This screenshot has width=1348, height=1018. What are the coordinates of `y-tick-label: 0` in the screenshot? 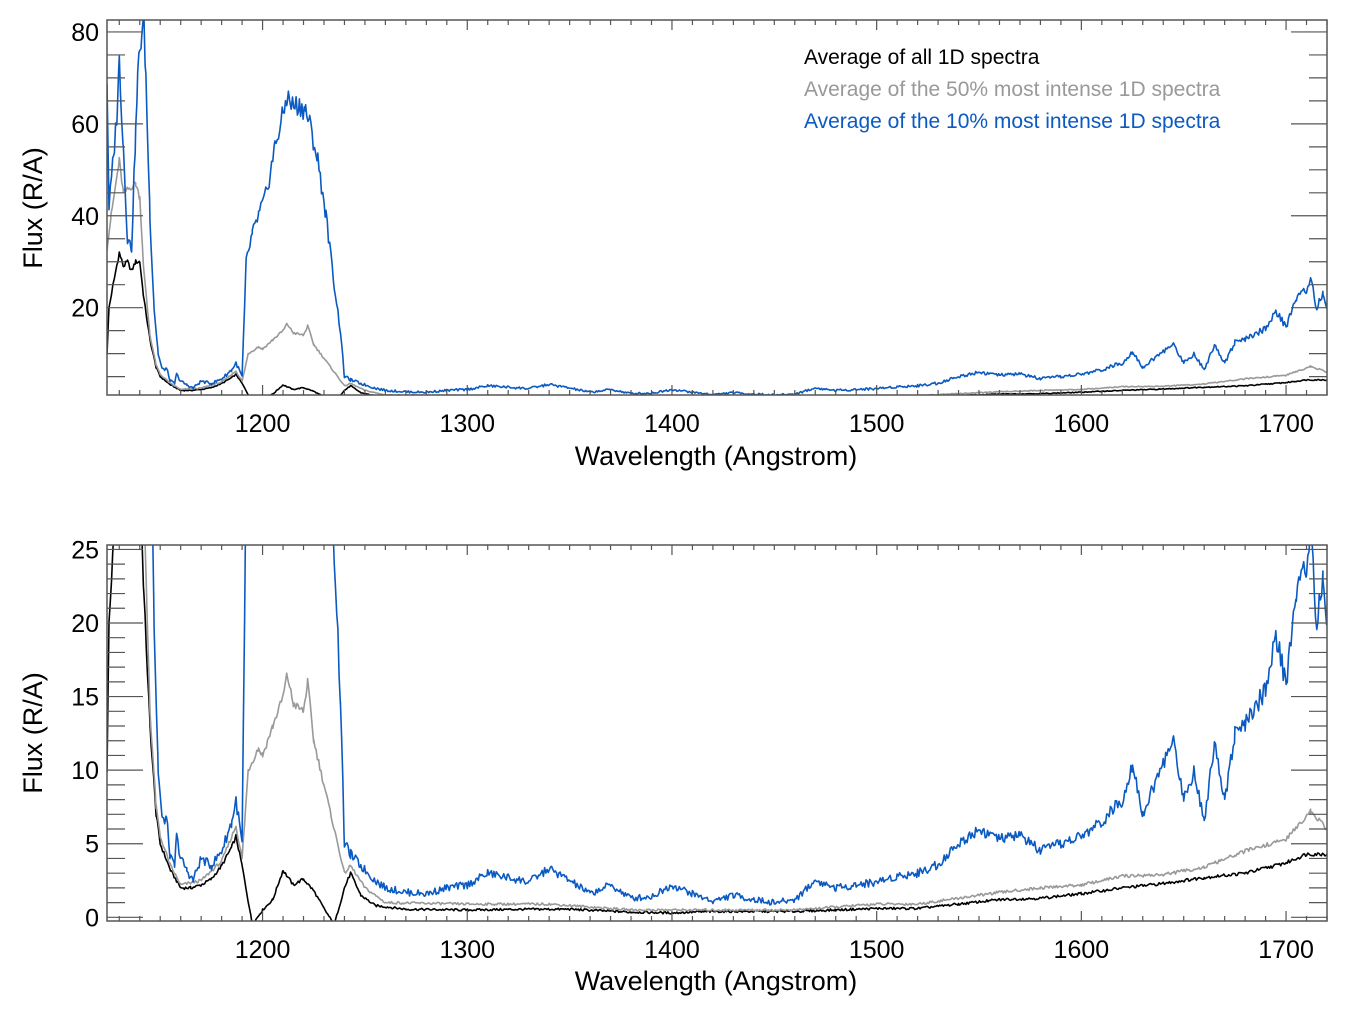 It's located at (92, 918).